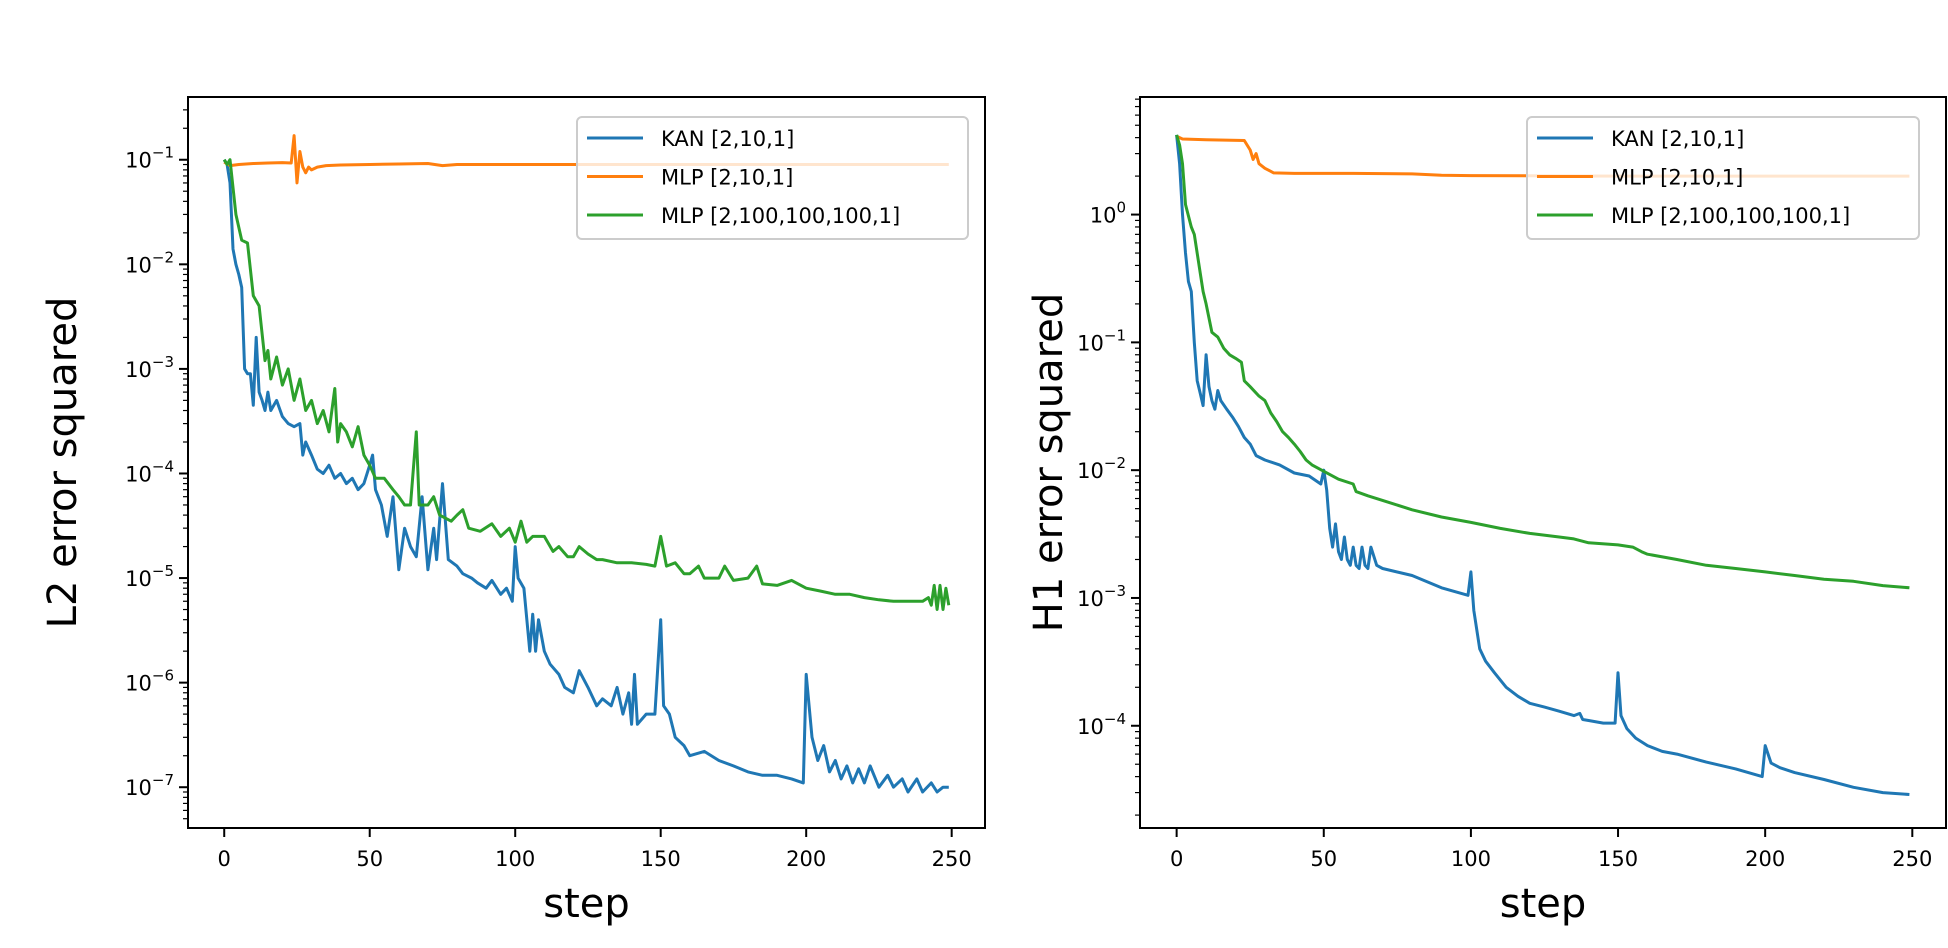  Describe the element at coordinates (63, 463) in the screenshot. I see `y-axis-label: L2 error squared` at that location.